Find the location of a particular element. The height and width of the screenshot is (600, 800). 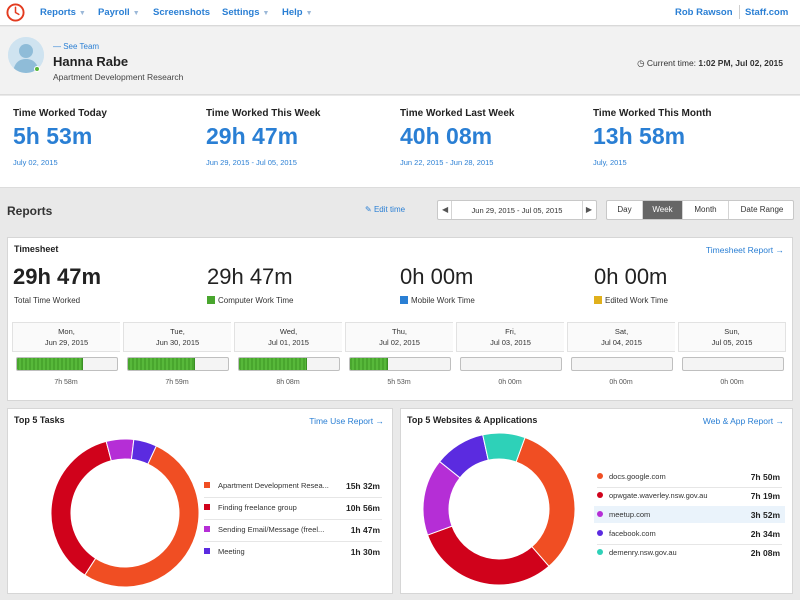

edited-time-value: 0h 00m is located at coordinates (631, 276).